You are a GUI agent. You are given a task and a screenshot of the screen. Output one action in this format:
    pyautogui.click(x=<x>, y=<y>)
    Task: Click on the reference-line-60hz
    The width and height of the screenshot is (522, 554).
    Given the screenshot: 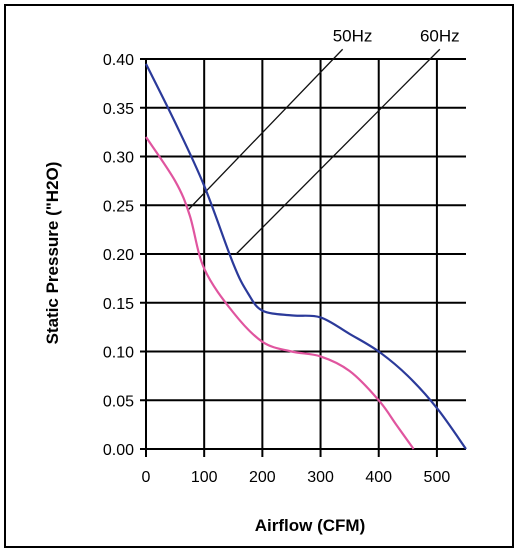 What is the action you would take?
    pyautogui.click(x=338, y=151)
    